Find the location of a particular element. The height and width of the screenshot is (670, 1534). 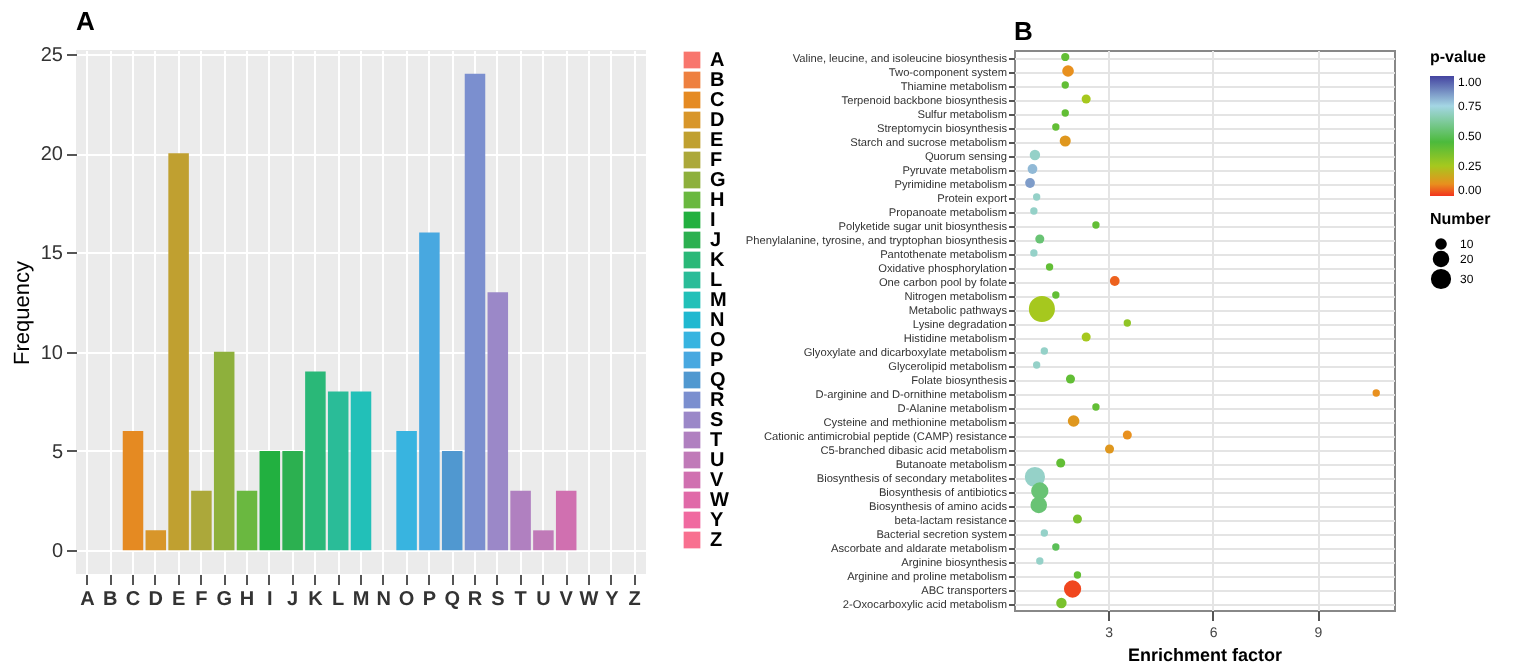

legend-label: M is located at coordinates (718, 301).